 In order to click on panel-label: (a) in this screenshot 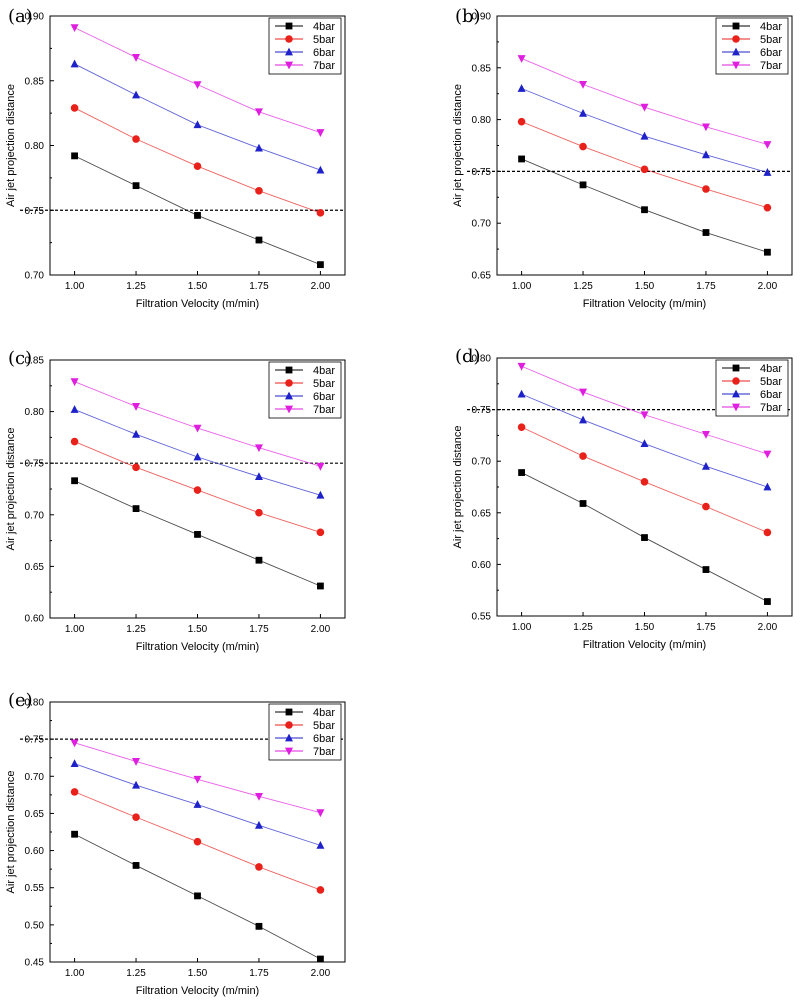, I will do `click(20, 16)`.